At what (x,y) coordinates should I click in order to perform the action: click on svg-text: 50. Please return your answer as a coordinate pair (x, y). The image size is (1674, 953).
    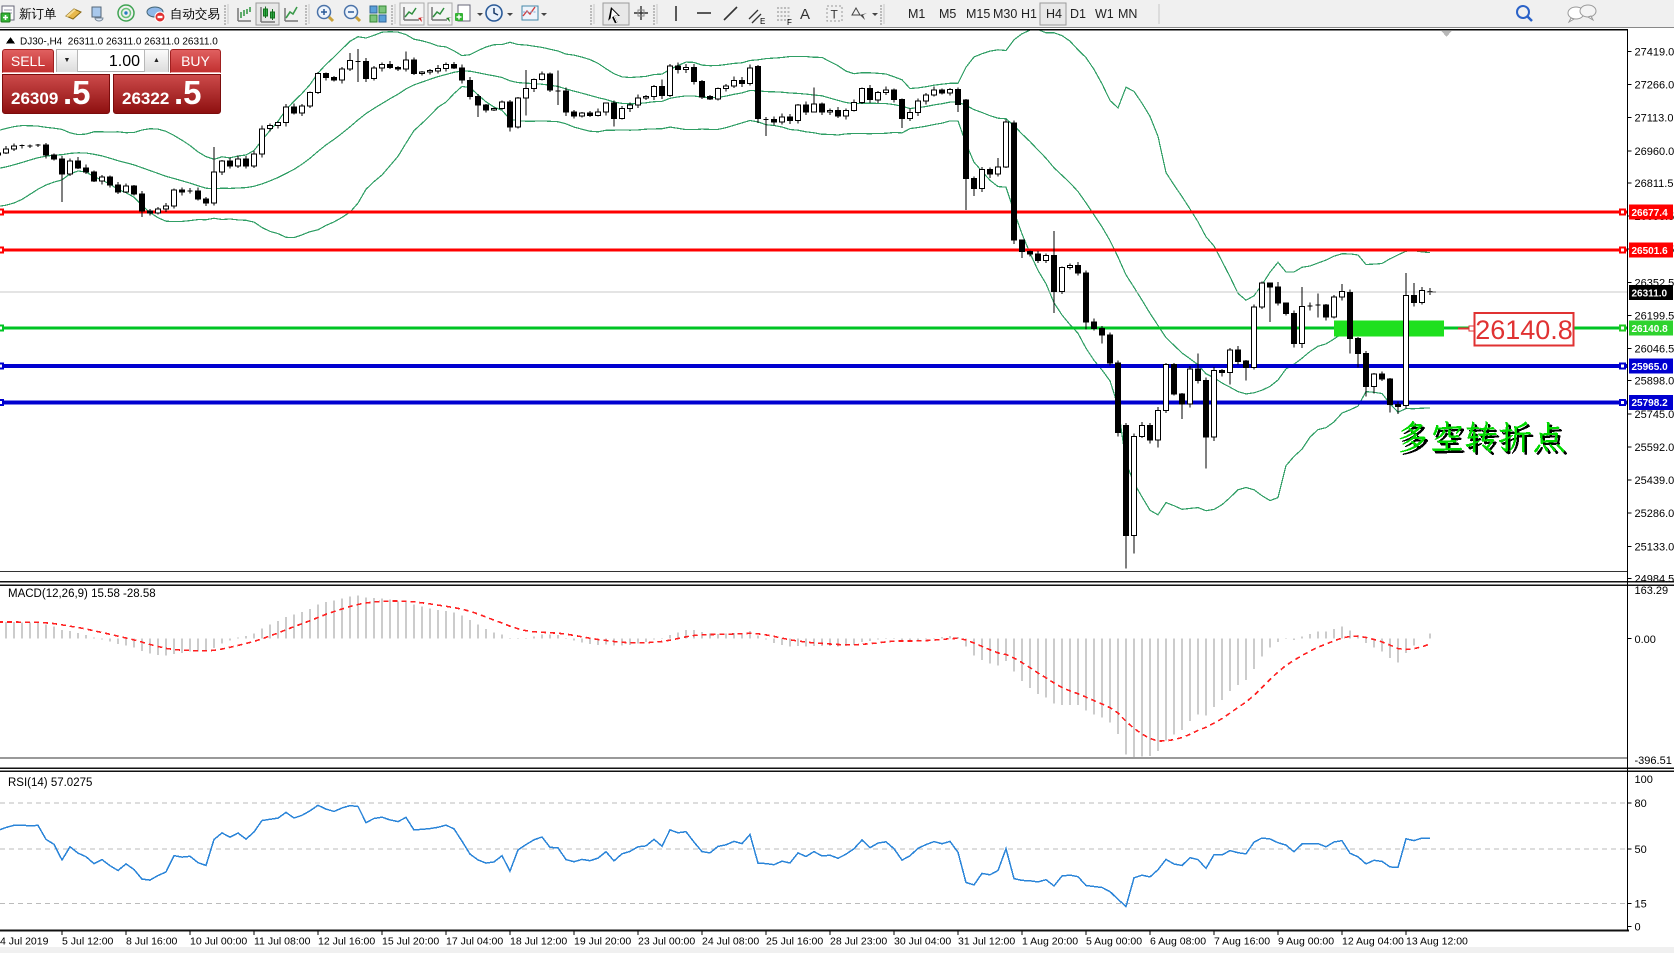
    Looking at the image, I should click on (1641, 850).